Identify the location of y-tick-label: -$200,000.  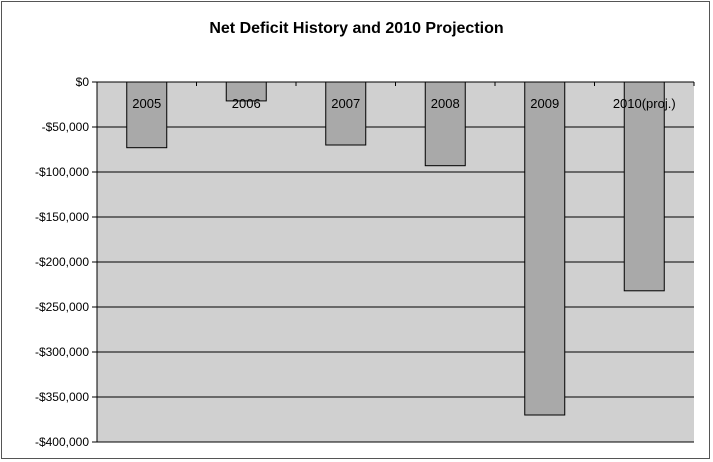
(62, 262).